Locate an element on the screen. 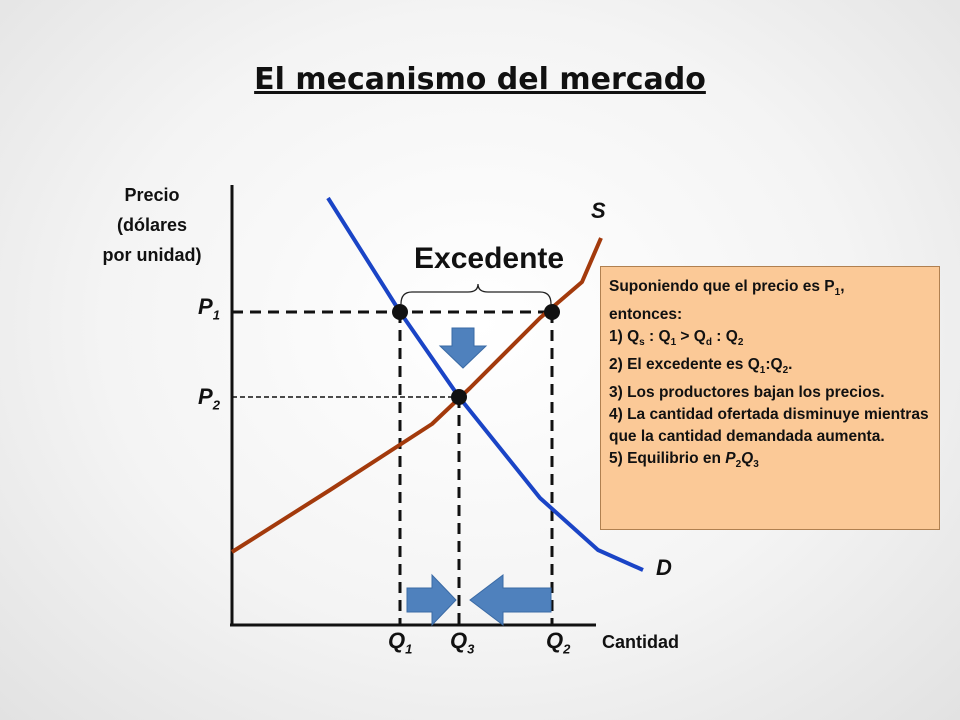 This screenshot has height=720, width=960. price-label-p2: P2 is located at coordinates (209, 398).